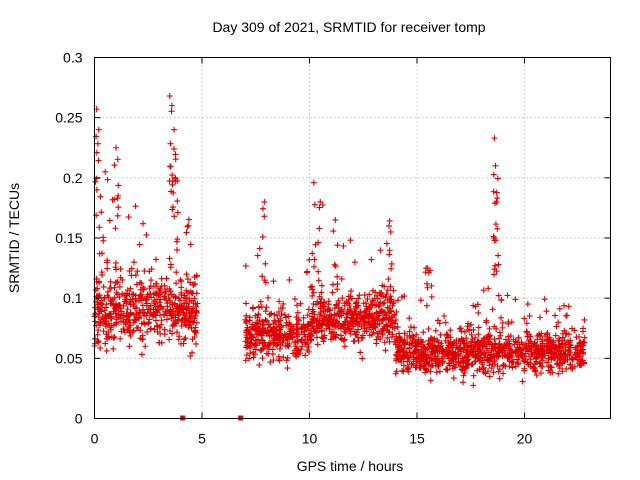  Describe the element at coordinates (68, 238) in the screenshot. I see `y-tick-label: 0.15` at that location.